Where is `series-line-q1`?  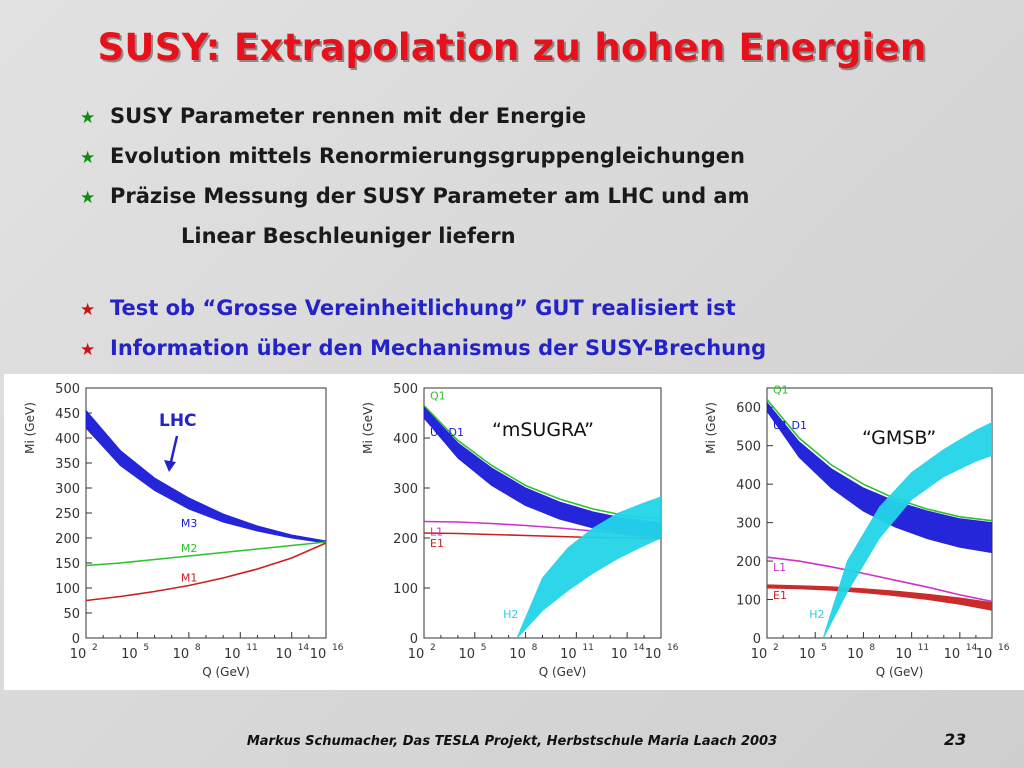
series-line-q1 is located at coordinates (879, 460).